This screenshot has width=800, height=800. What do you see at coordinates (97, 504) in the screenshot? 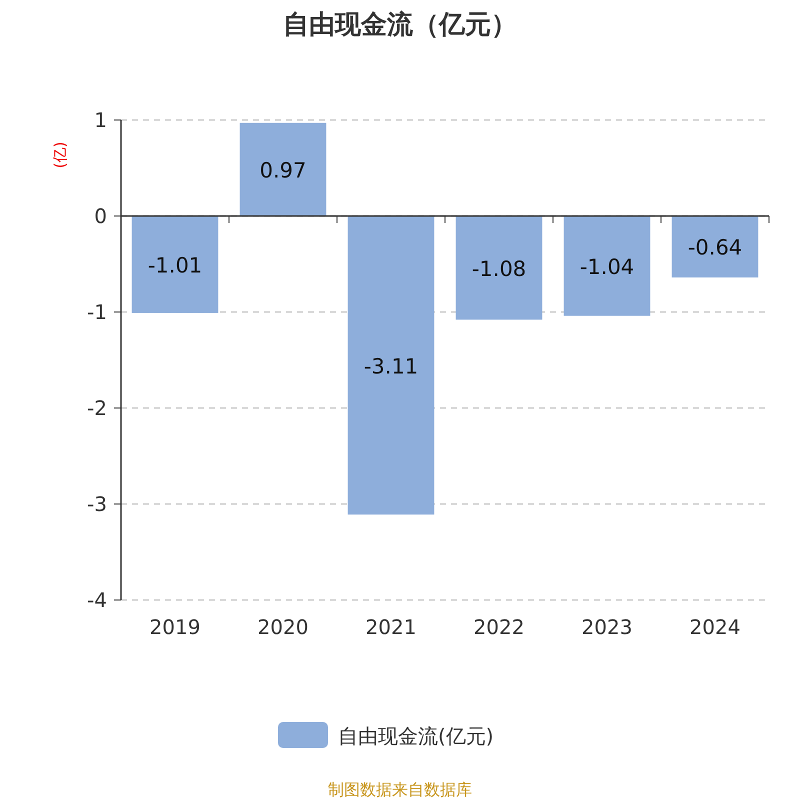
I see `y-tick-label: -3` at bounding box center [97, 504].